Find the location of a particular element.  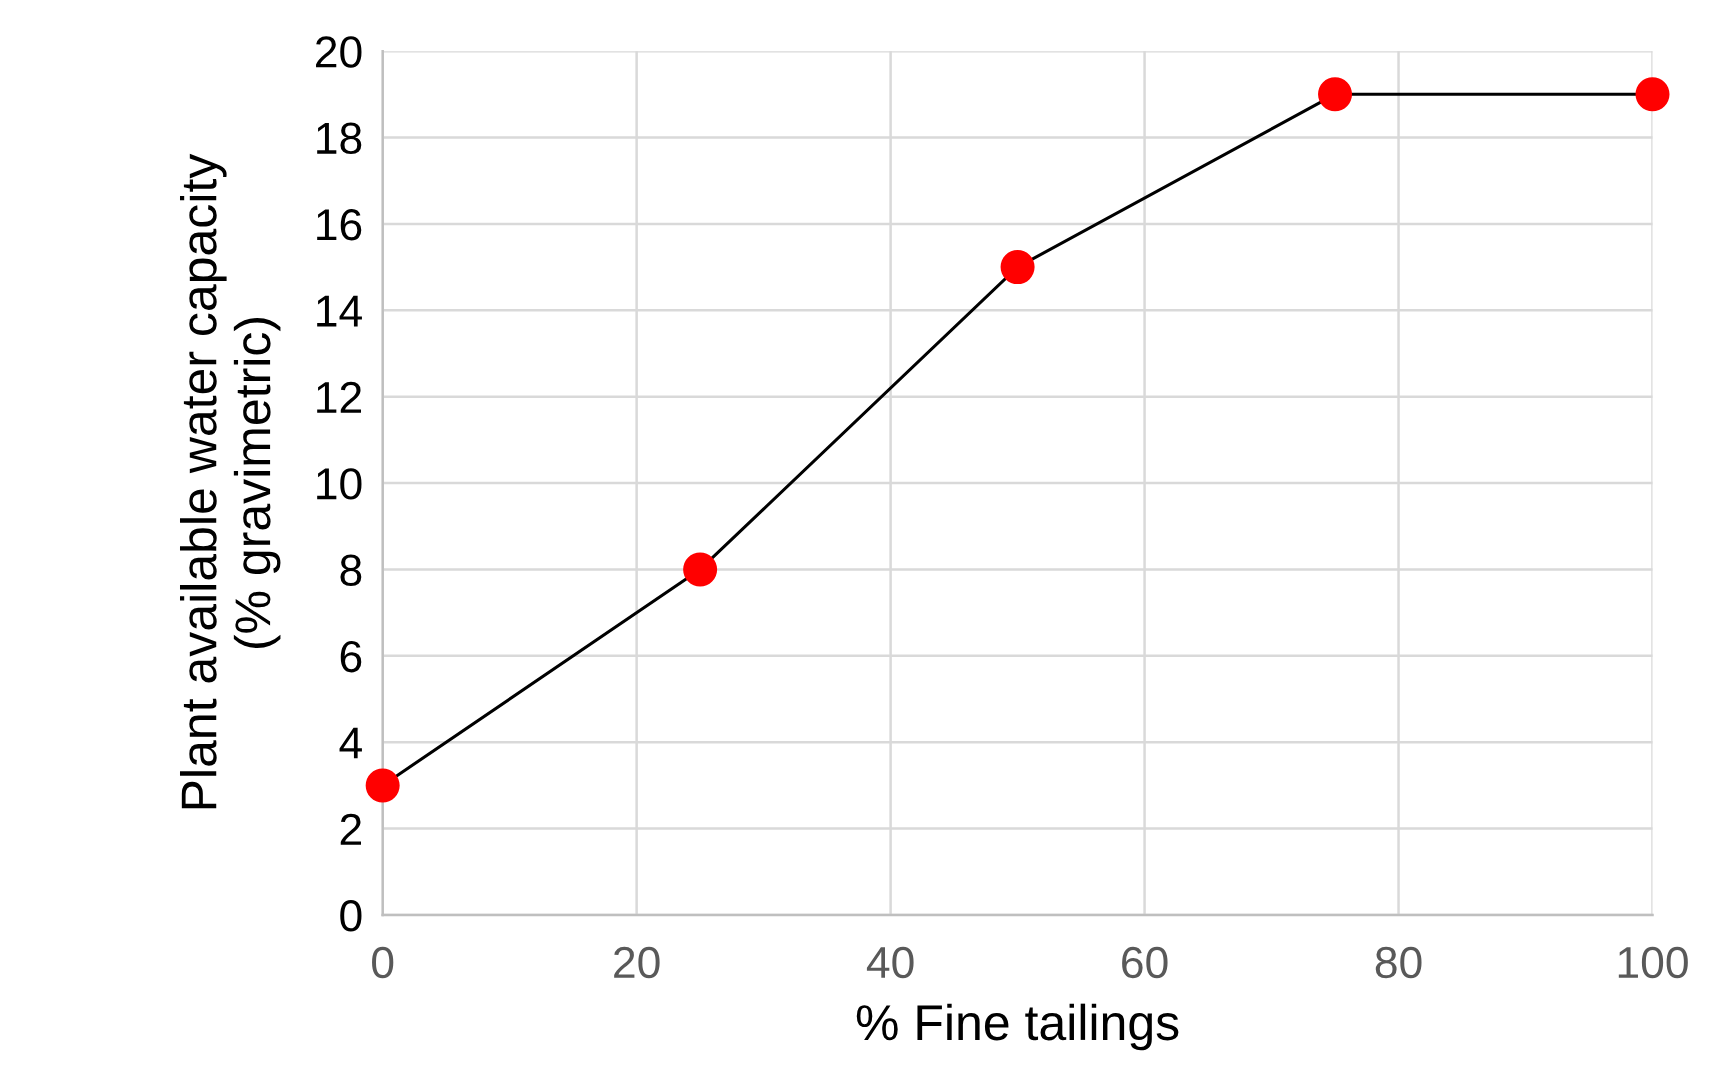

y-tick-label: 14 is located at coordinates (339, 311).